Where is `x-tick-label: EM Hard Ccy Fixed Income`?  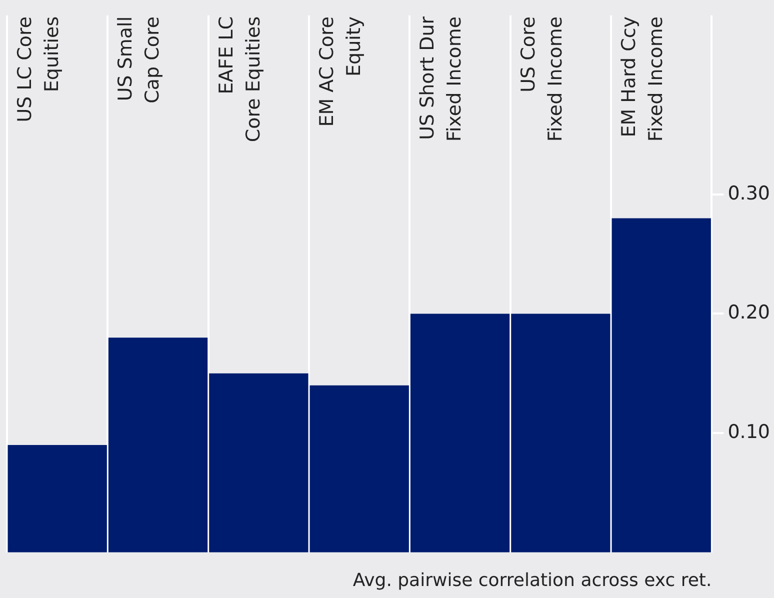
x-tick-label: EM Hard Ccy Fixed Income is located at coordinates (642, 79).